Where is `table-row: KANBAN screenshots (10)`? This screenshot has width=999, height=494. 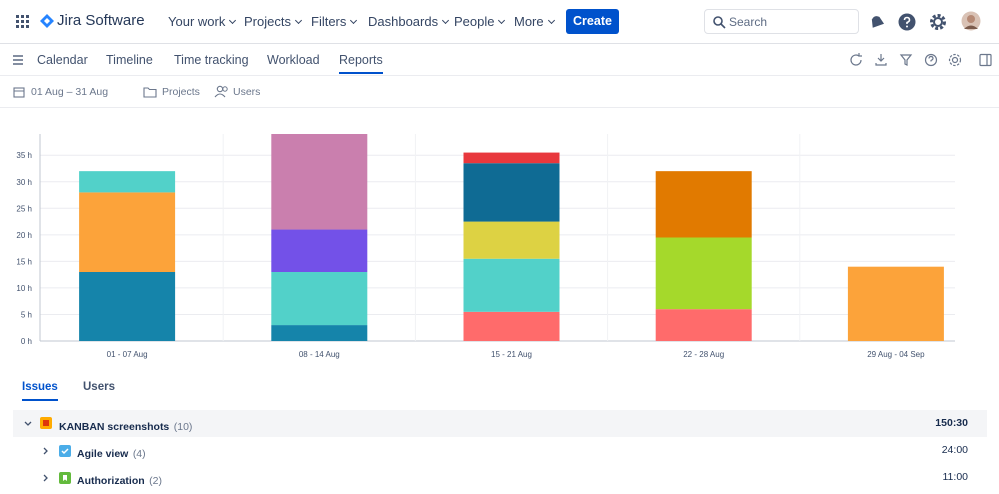 table-row: KANBAN screenshots (10) is located at coordinates (125, 426).